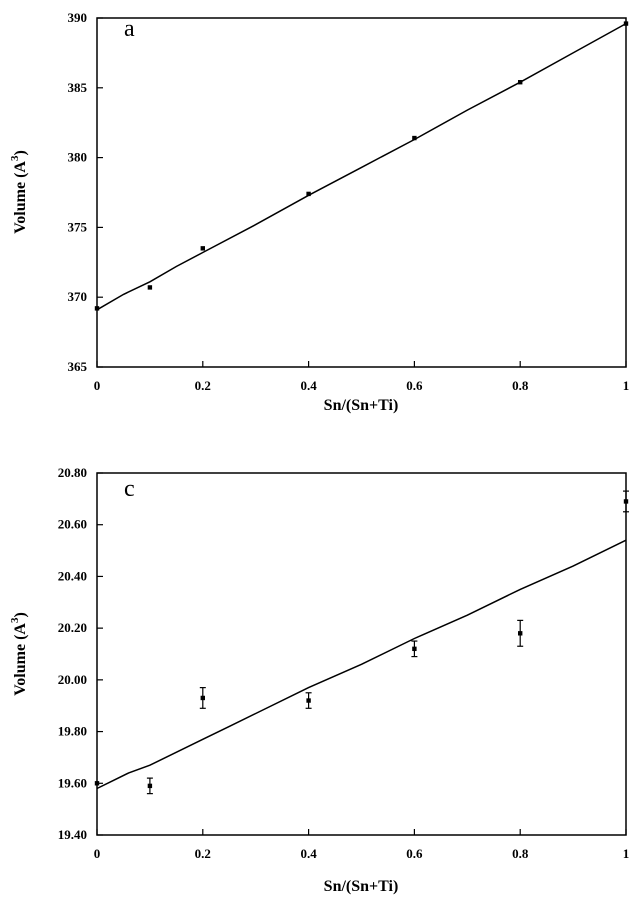 This screenshot has height=902, width=630. I want to click on y-tick-label: 20.60, so click(72, 524).